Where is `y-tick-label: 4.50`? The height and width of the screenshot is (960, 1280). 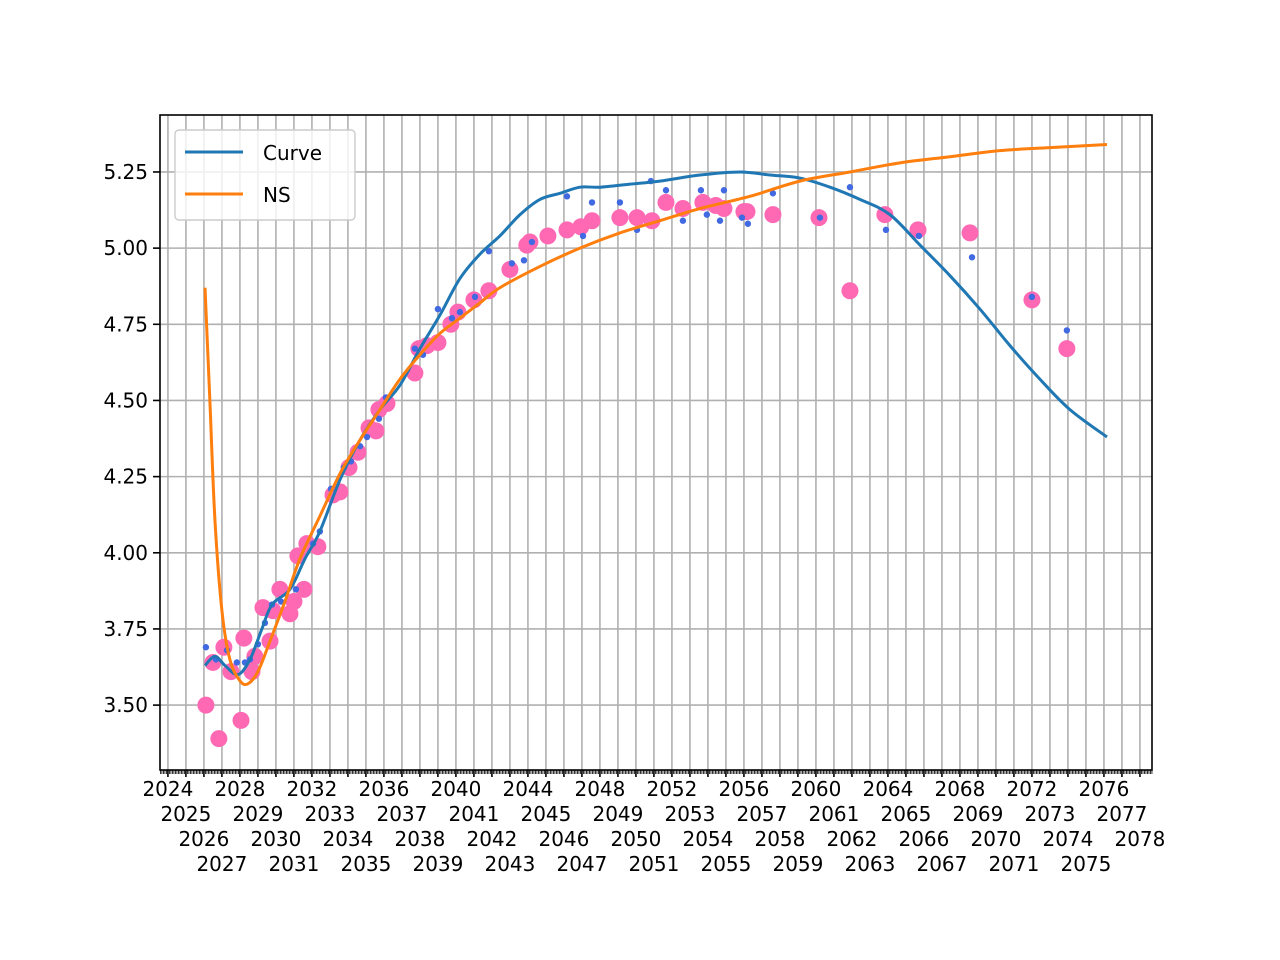 y-tick-label: 4.50 is located at coordinates (125, 400).